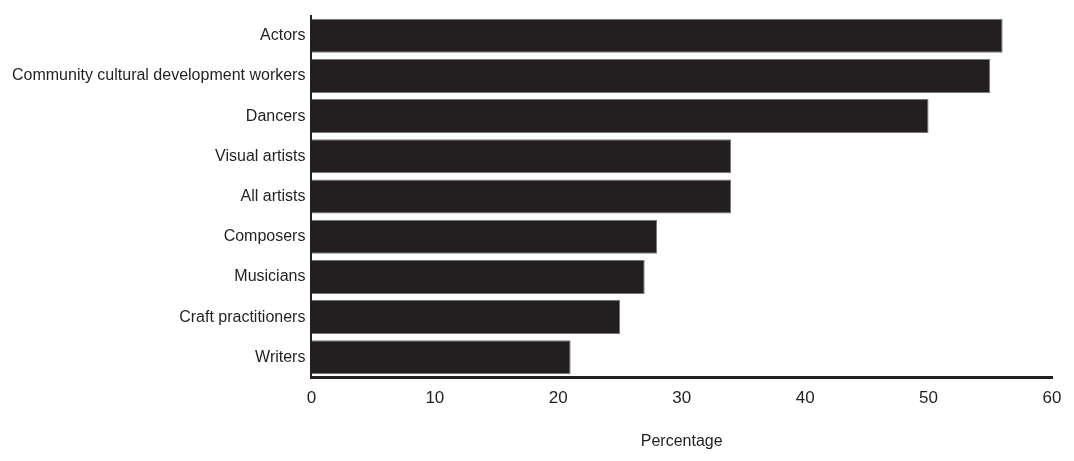 The height and width of the screenshot is (461, 1074). I want to click on x-tick-label: 30, so click(682, 398).